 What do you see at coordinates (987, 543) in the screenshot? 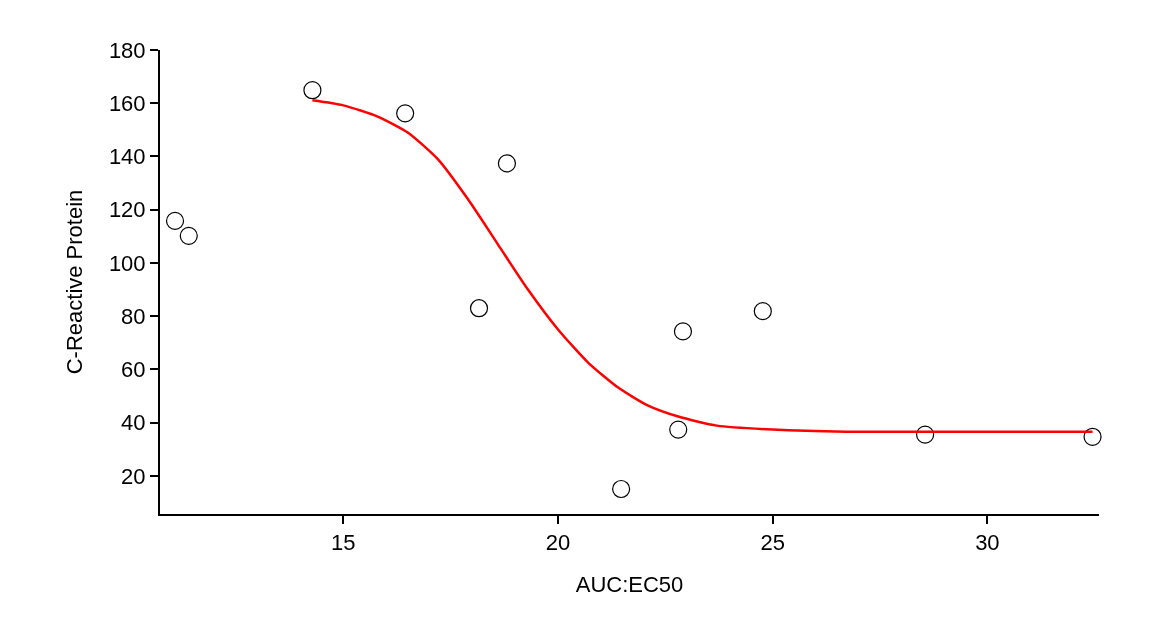
I see `x-tick-label: 30` at bounding box center [987, 543].